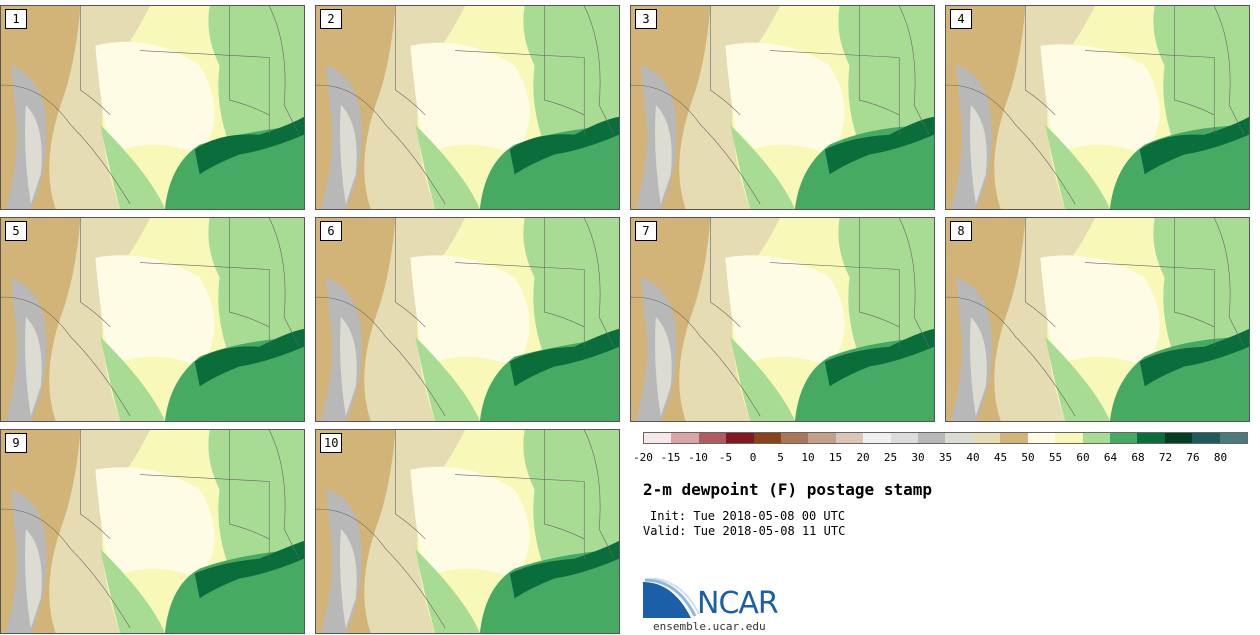 The height and width of the screenshot is (635, 1260). What do you see at coordinates (152, 107) in the screenshot?
I see `ensemble-member-map: 1` at bounding box center [152, 107].